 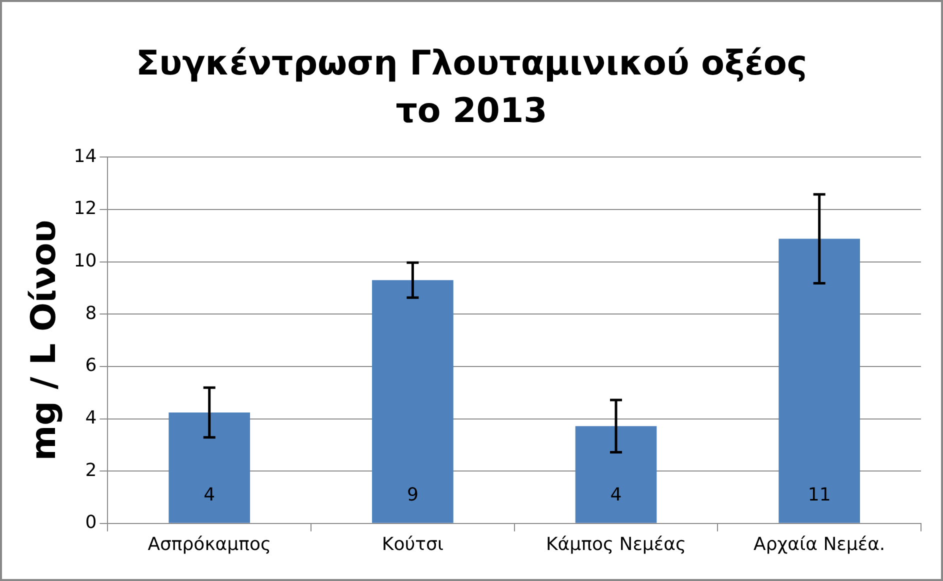 I want to click on y-tick-label: 0, so click(x=91, y=523).